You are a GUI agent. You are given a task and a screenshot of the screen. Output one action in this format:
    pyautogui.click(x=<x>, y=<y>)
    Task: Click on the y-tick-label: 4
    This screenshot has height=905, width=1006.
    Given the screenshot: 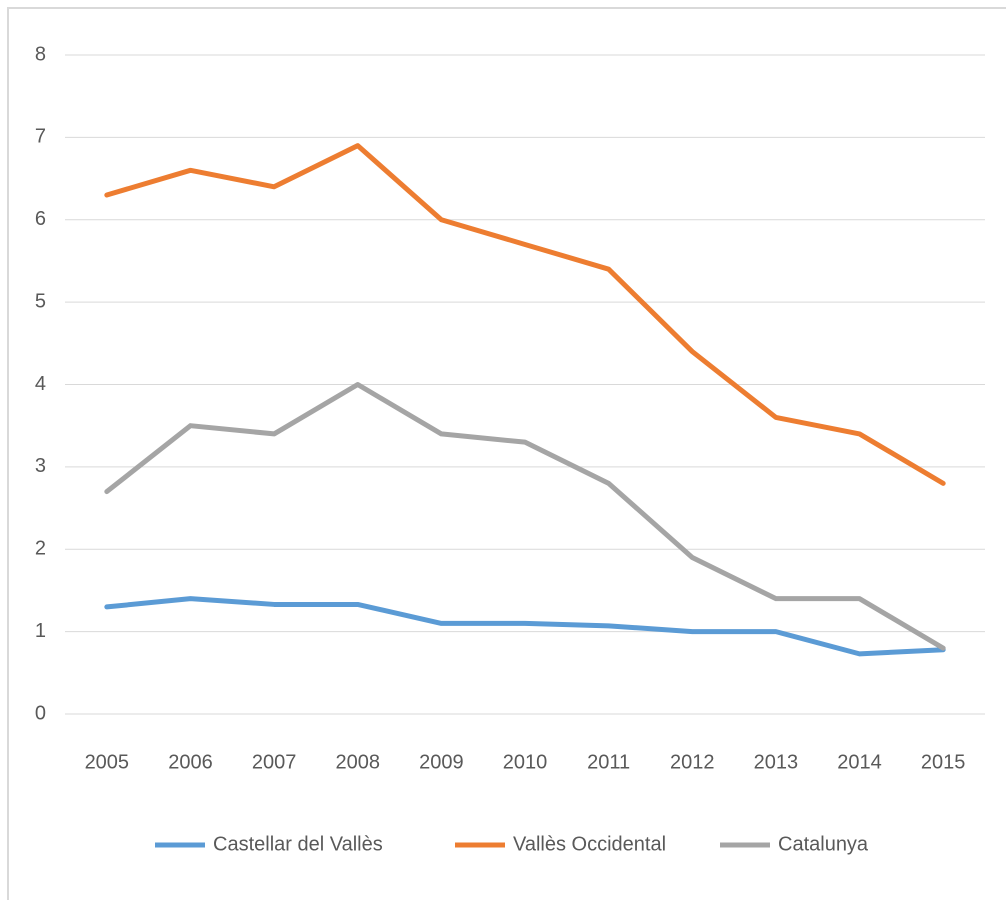 What is the action you would take?
    pyautogui.click(x=40, y=384)
    